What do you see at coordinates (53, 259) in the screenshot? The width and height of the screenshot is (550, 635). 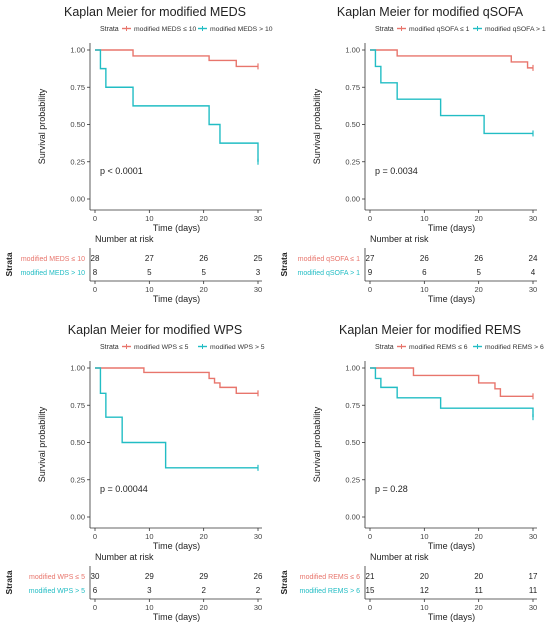 I see `risk-row-label-0: modified MEDS ≤ 10` at bounding box center [53, 259].